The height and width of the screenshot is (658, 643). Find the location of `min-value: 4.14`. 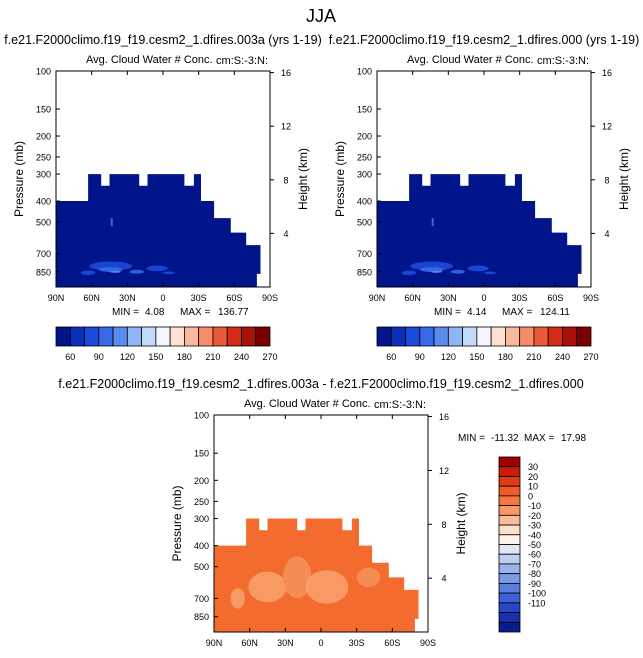

min-value: 4.14 is located at coordinates (477, 312).